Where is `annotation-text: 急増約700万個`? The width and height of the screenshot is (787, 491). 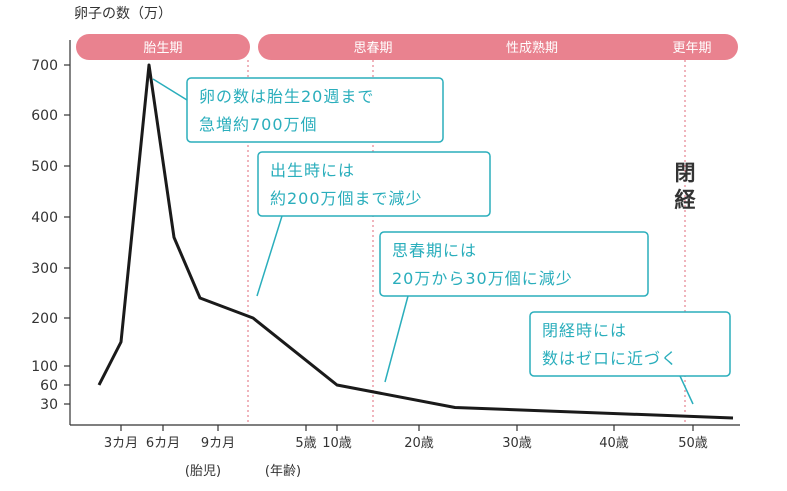
annotation-text: 急増約700万個 is located at coordinates (258, 124).